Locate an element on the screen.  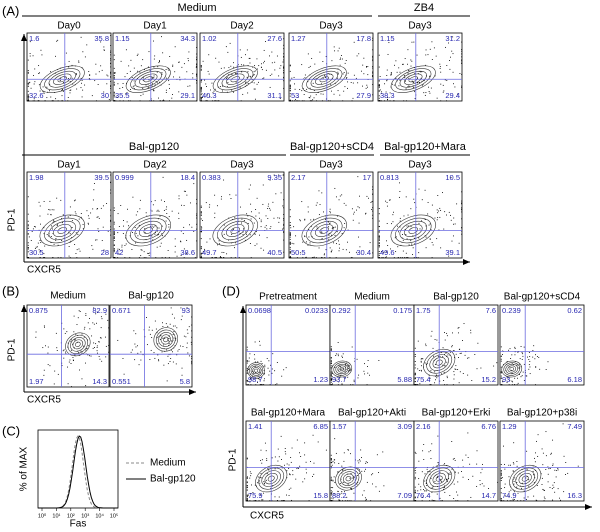
quadrant-value: 93 is located at coordinates (186, 310).